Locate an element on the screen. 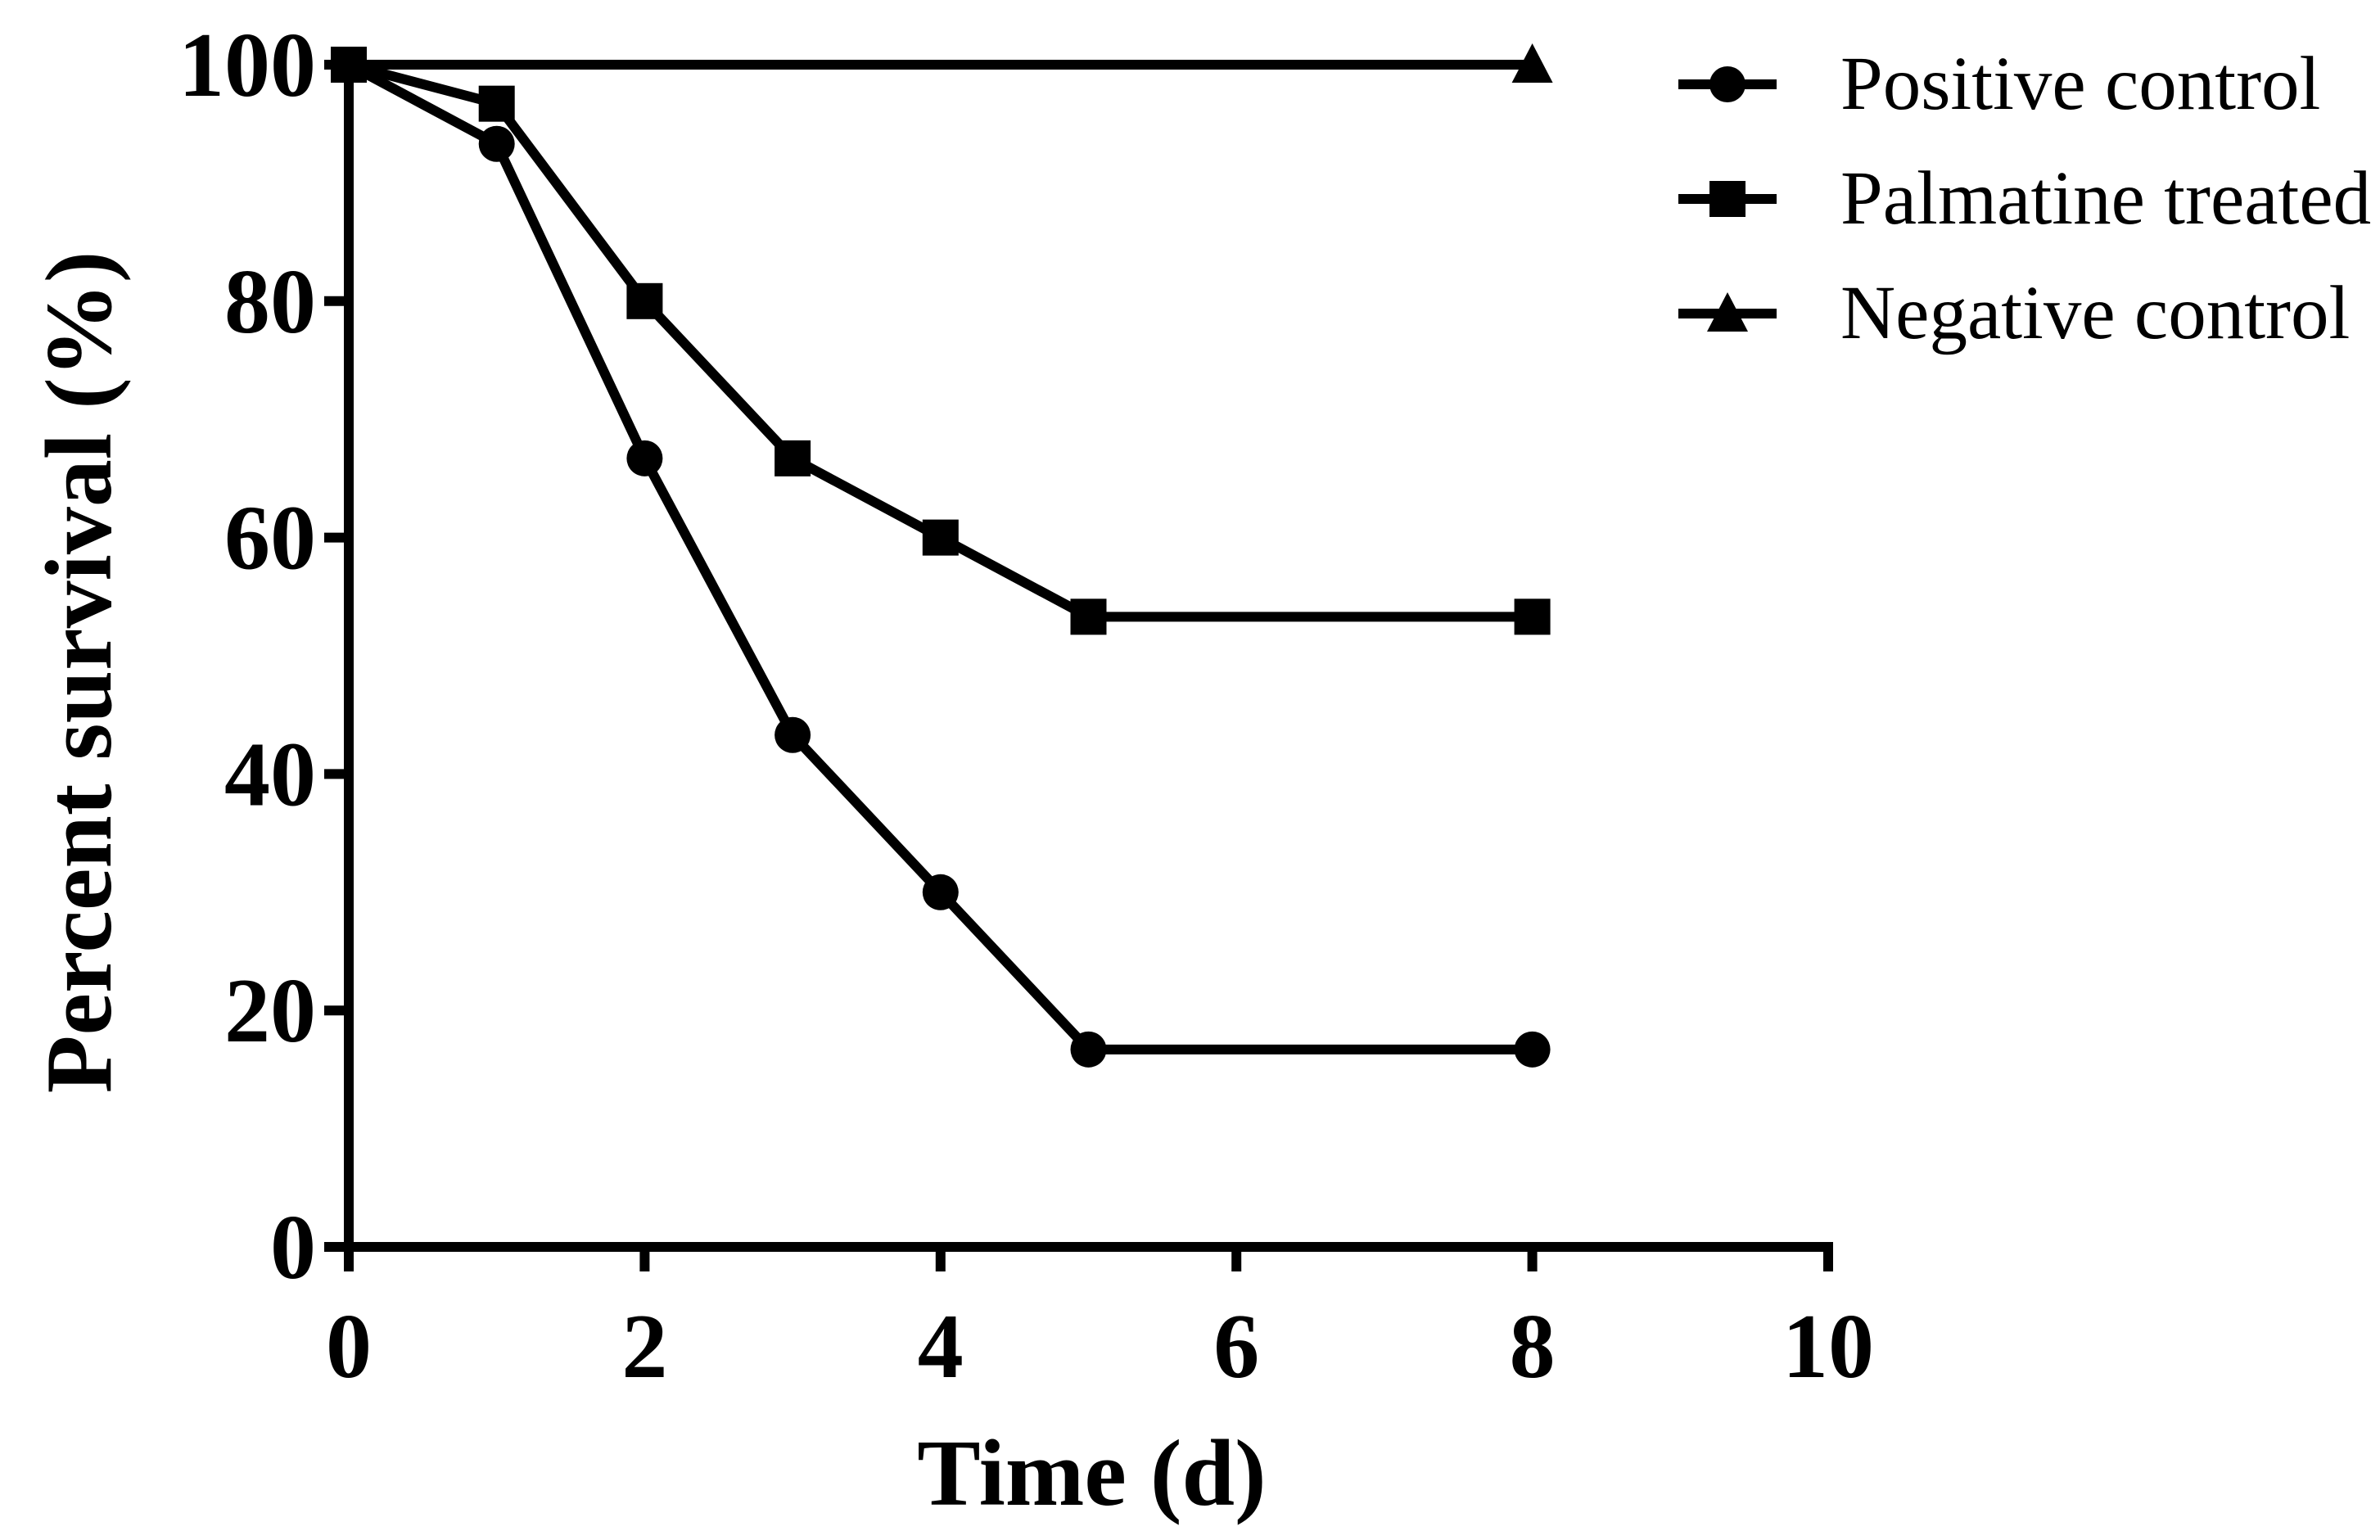 This screenshot has height=1540, width=2380. legend-label-negative-control: Negative control is located at coordinates (2095, 313).